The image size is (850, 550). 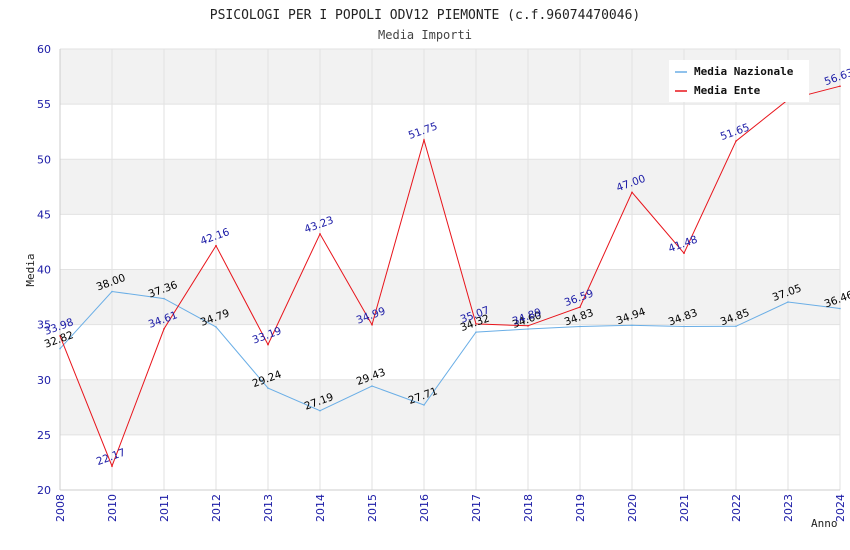 What do you see at coordinates (112, 508) in the screenshot?
I see `x-tick-label: 2010` at bounding box center [112, 508].